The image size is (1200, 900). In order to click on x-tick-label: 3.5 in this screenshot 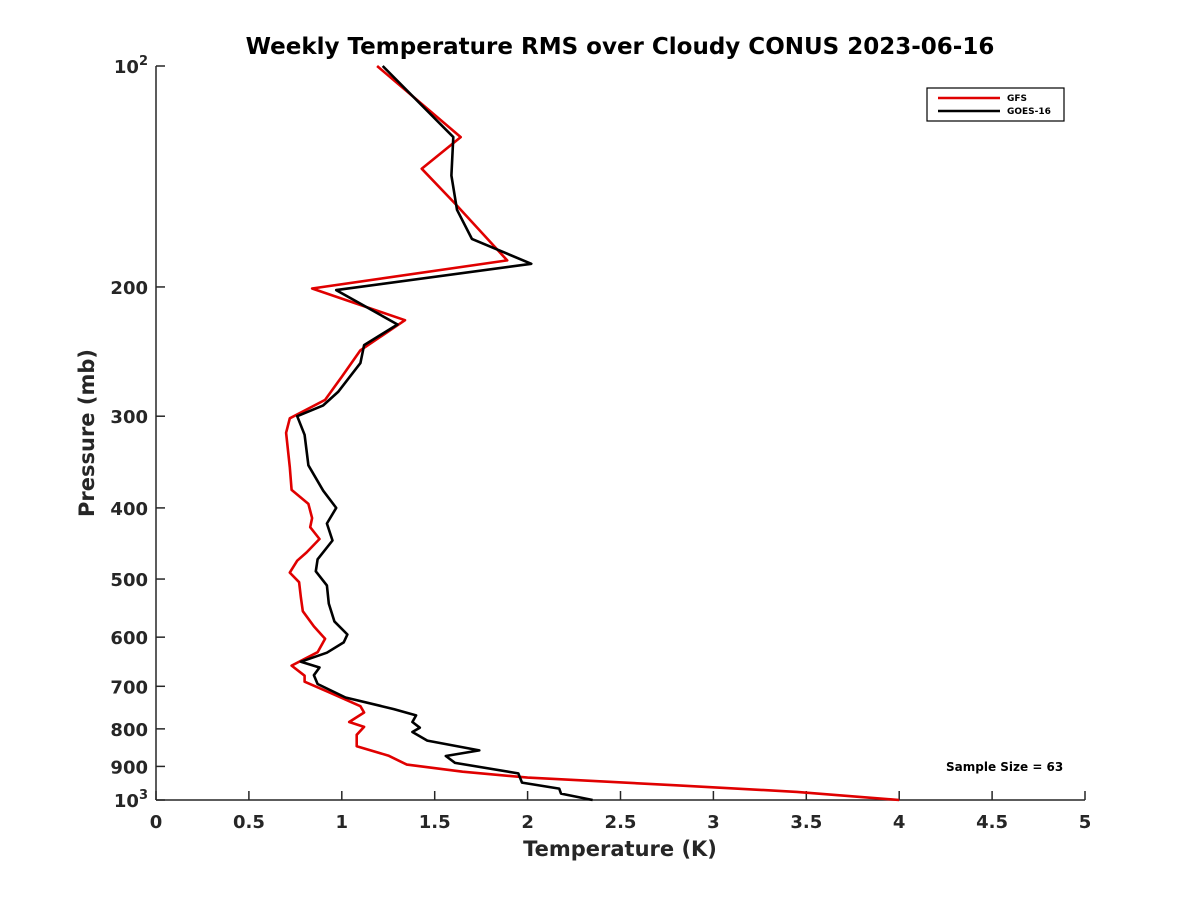, I will do `click(806, 822)`.